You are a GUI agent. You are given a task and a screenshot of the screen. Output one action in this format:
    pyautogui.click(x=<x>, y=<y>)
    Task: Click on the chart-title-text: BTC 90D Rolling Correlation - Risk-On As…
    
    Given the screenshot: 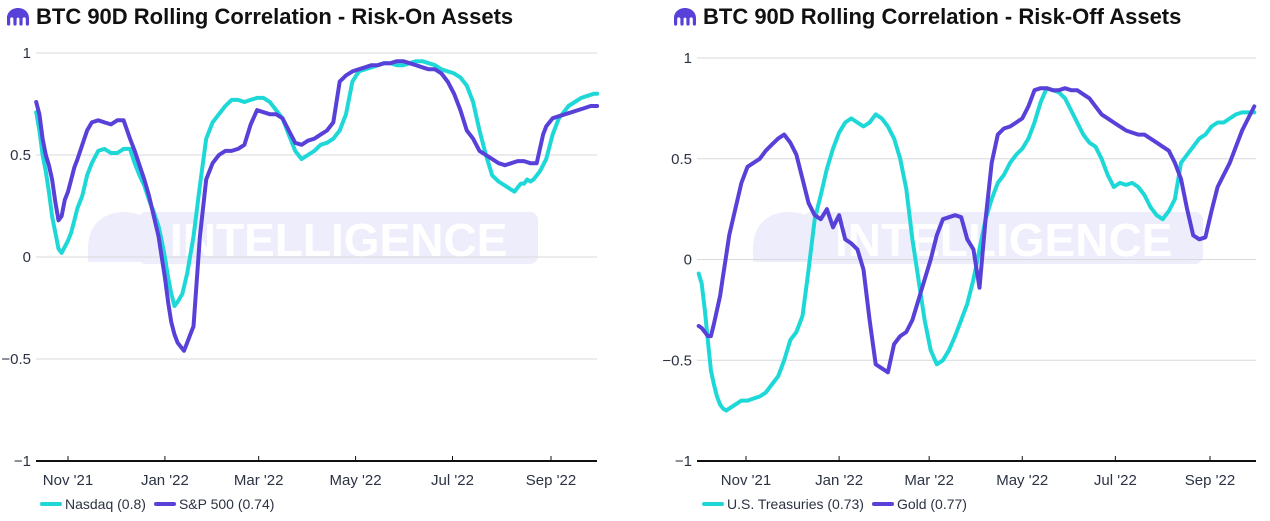 What is the action you would take?
    pyautogui.click(x=275, y=16)
    